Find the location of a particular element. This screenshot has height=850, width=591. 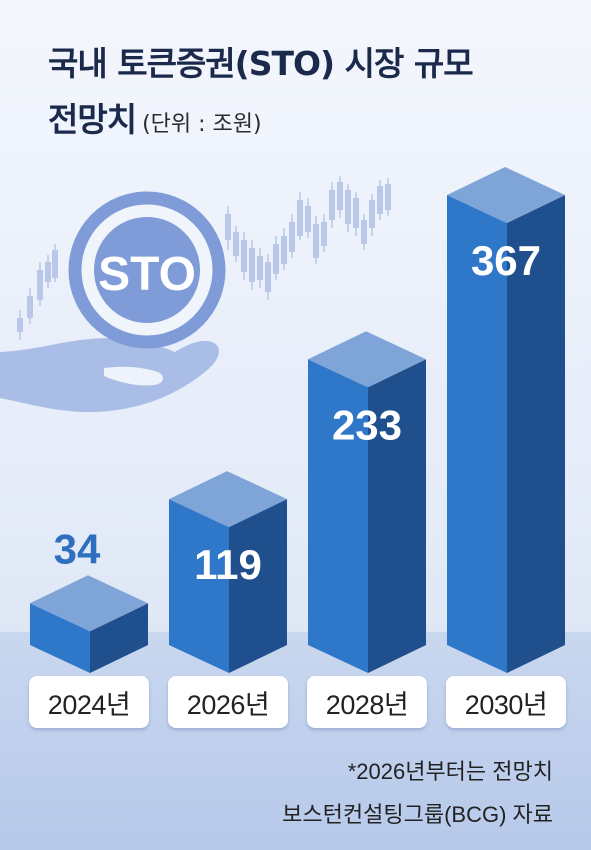

category-label: 2030년 is located at coordinates (506, 702).